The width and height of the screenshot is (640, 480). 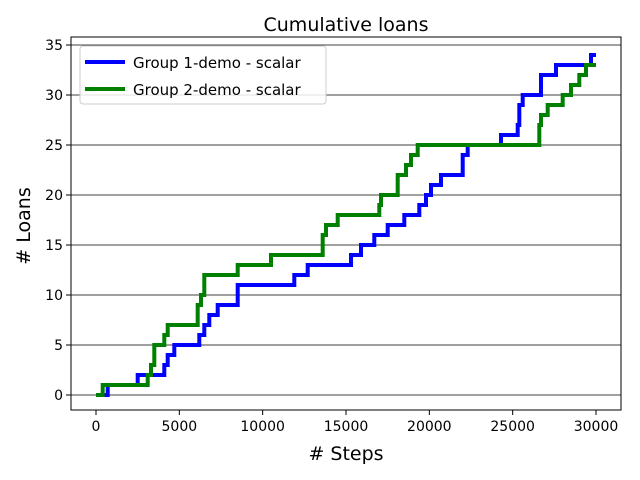 What do you see at coordinates (54, 246) in the screenshot?
I see `y-tick-label-3: 15` at bounding box center [54, 246].